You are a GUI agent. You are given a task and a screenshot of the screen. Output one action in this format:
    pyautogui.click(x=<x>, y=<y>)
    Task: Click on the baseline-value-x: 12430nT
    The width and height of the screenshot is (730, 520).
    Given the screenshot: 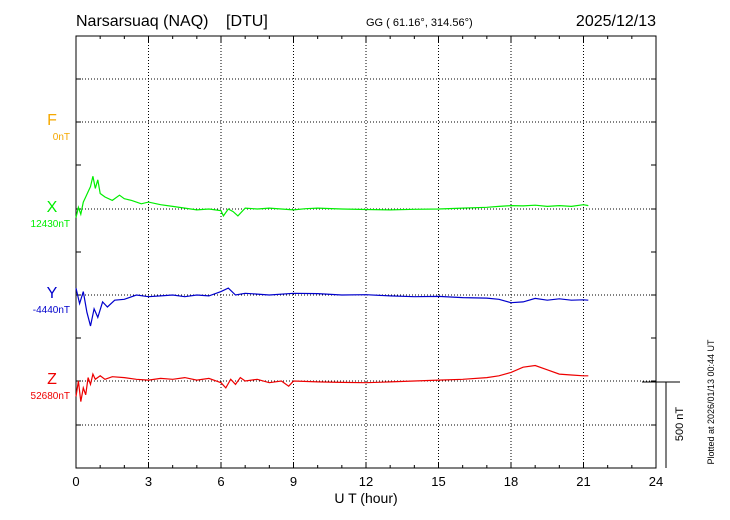 What is the action you would take?
    pyautogui.click(x=50, y=224)
    